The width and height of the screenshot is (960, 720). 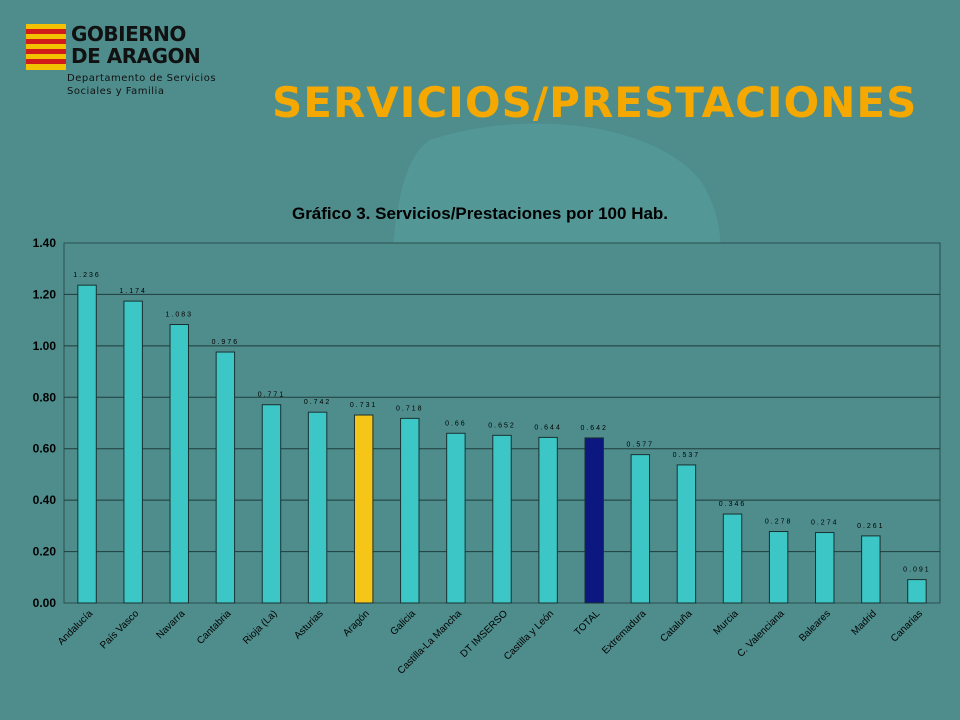 I want to click on data-label: 0.346, so click(x=733, y=504).